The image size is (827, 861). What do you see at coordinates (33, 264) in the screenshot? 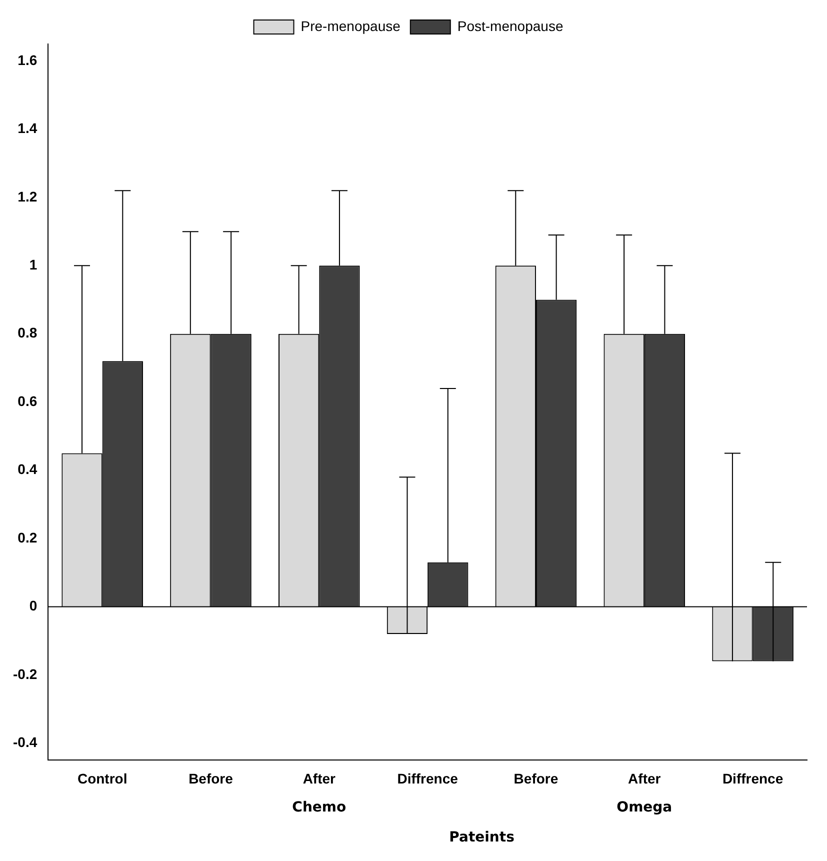
I see `y-tick-label: 1` at bounding box center [33, 264].